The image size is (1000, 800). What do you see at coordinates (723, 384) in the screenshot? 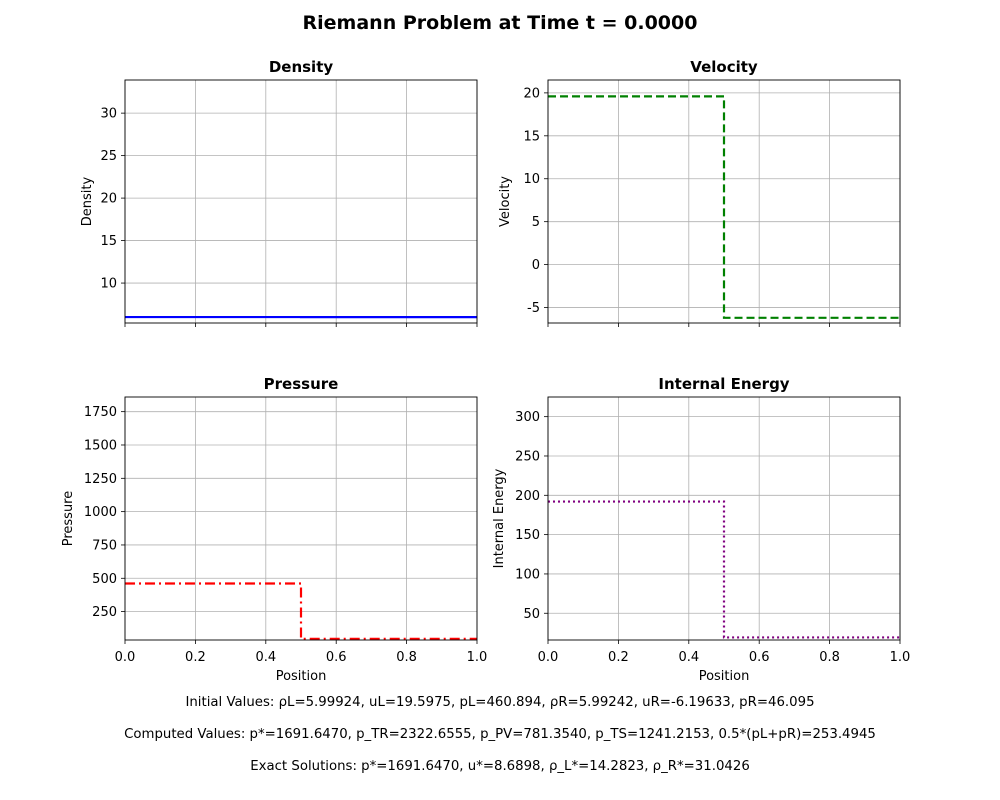
I see `internal-energy-title: Internal Energy` at bounding box center [723, 384].